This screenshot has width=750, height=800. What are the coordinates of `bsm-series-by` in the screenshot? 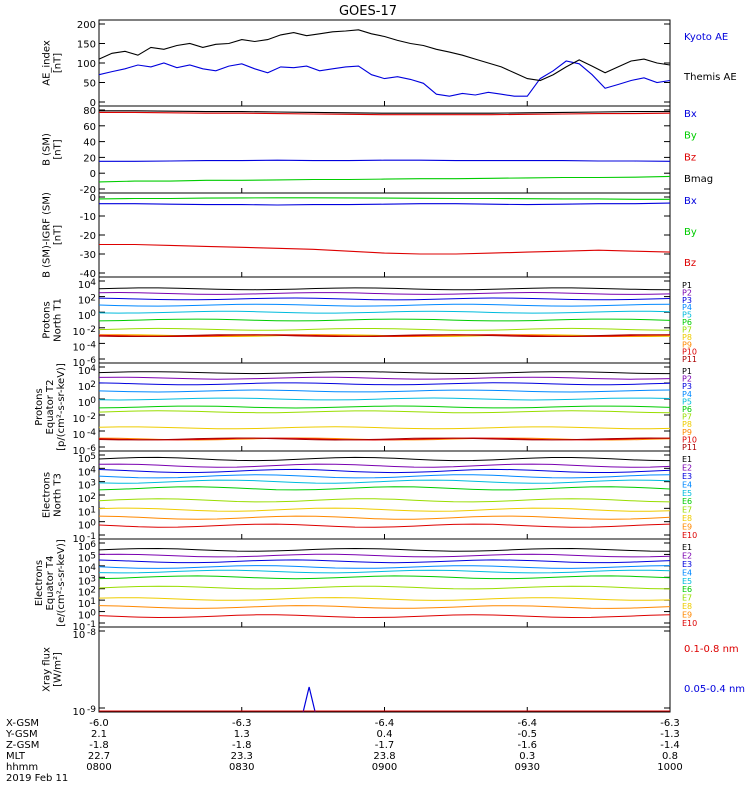 It's located at (384, 179).